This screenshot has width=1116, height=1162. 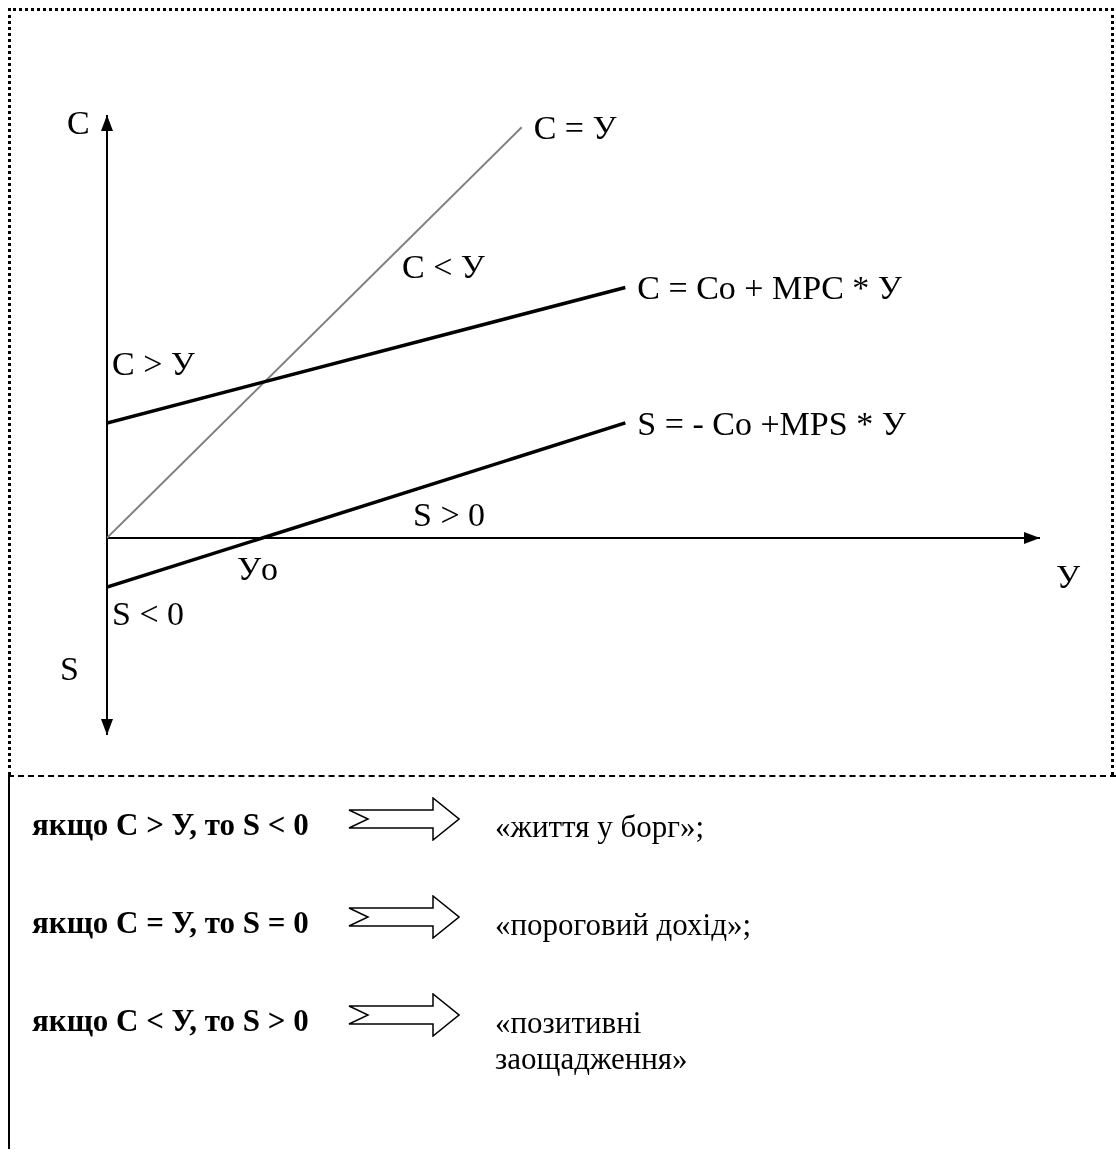 What do you see at coordinates (449, 515) in the screenshot?
I see `annotation: S > 0` at bounding box center [449, 515].